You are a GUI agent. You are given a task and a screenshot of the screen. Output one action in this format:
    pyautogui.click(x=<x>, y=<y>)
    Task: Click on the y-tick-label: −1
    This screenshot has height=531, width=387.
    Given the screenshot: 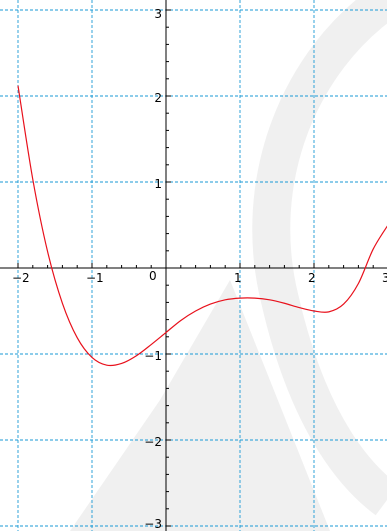 What is the action you would take?
    pyautogui.click(x=153, y=356)
    